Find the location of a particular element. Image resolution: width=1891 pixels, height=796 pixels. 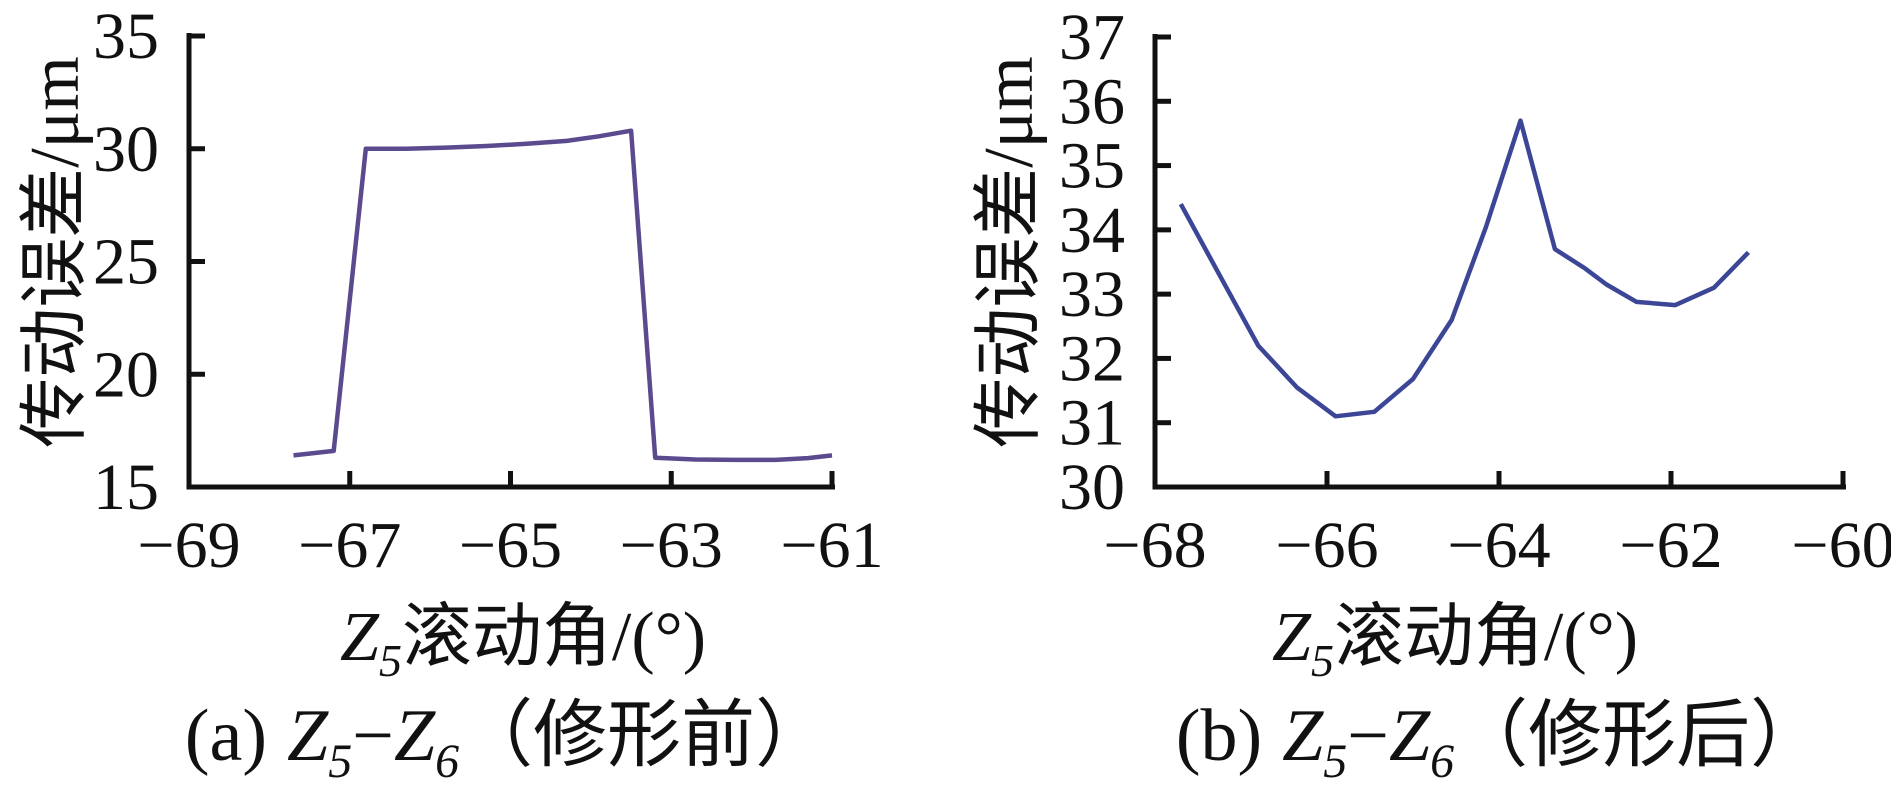

chart-b-y-axis-title: 传动误差/μm is located at coordinates (1009, 251).